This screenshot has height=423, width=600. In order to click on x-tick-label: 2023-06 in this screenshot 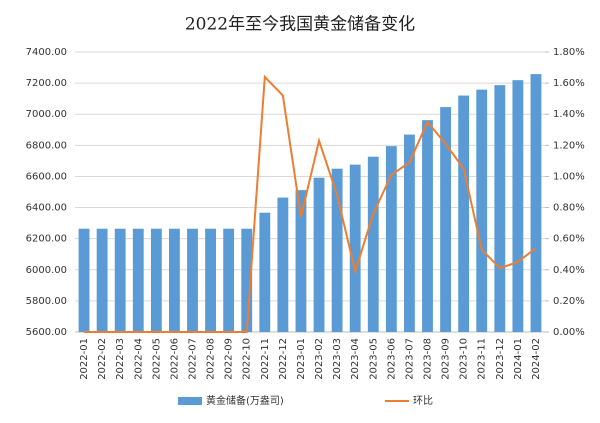, I will do `click(391, 359)`.